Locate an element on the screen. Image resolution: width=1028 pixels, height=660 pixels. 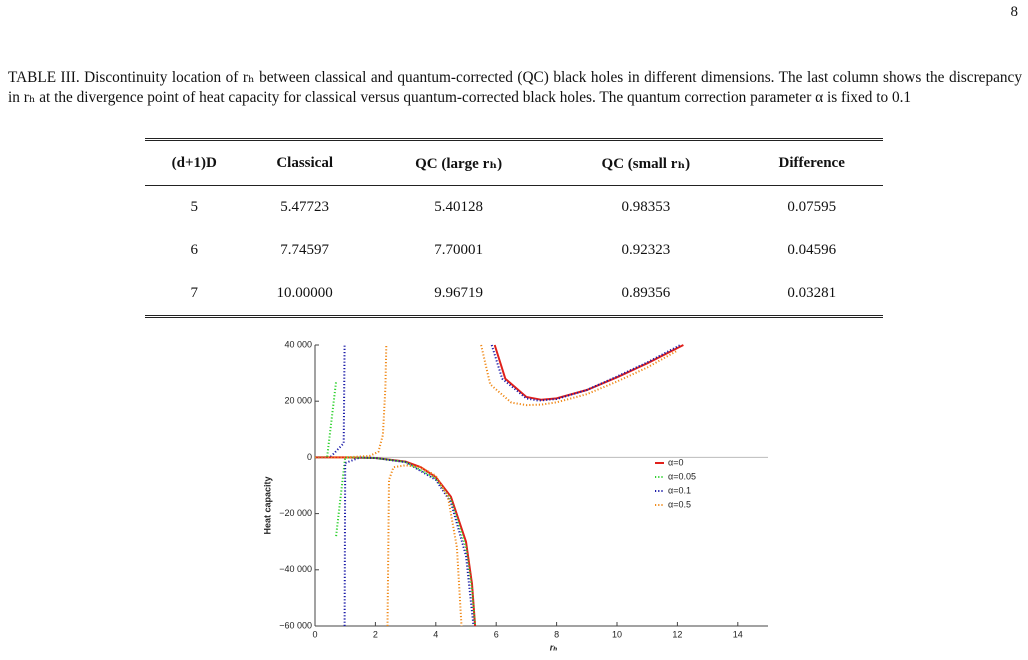
legend-label: α=0.05 is located at coordinates (682, 476).